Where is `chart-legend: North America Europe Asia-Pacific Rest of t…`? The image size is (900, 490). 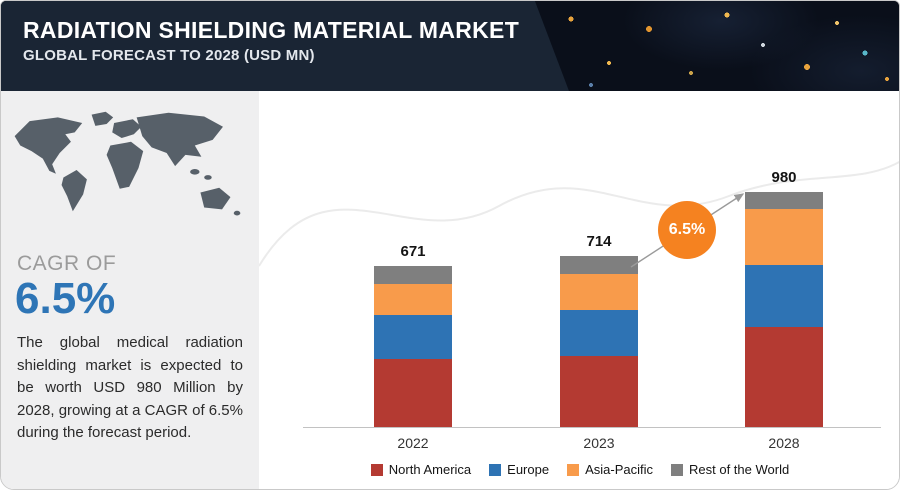
chart-legend: North America Europe Asia-Pacific Rest of t… is located at coordinates (579, 469).